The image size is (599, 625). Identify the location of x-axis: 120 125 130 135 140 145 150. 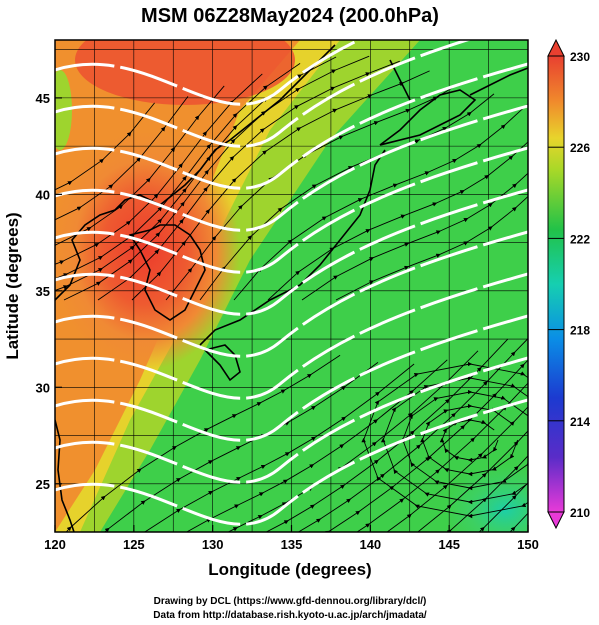
(291, 538).